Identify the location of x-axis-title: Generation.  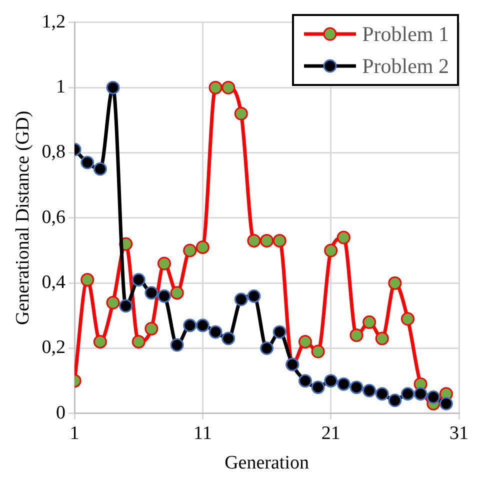
(267, 463).